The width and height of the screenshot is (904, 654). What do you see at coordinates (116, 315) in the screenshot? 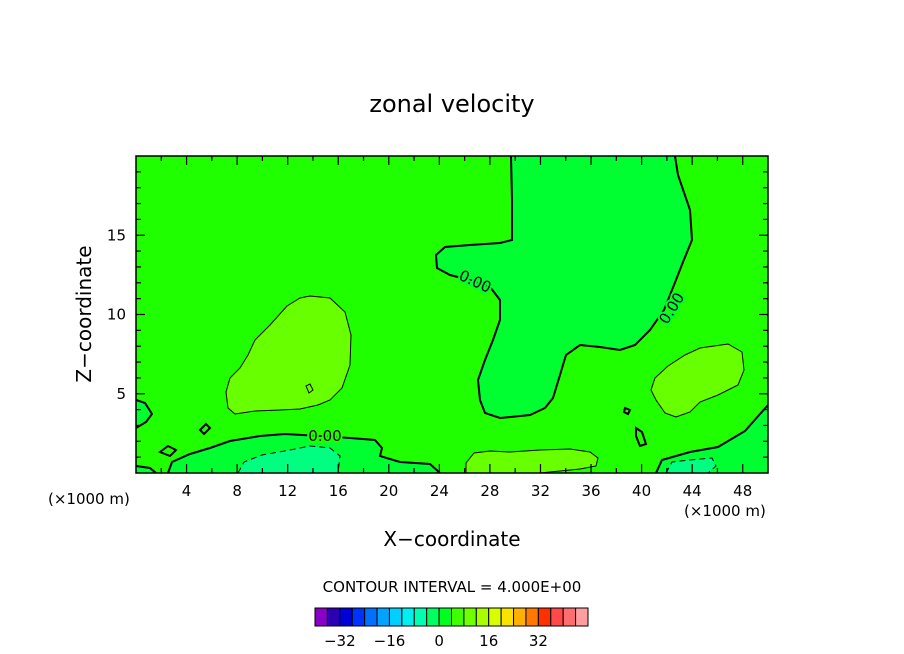
I see `y-tick-label: 10` at bounding box center [116, 315].